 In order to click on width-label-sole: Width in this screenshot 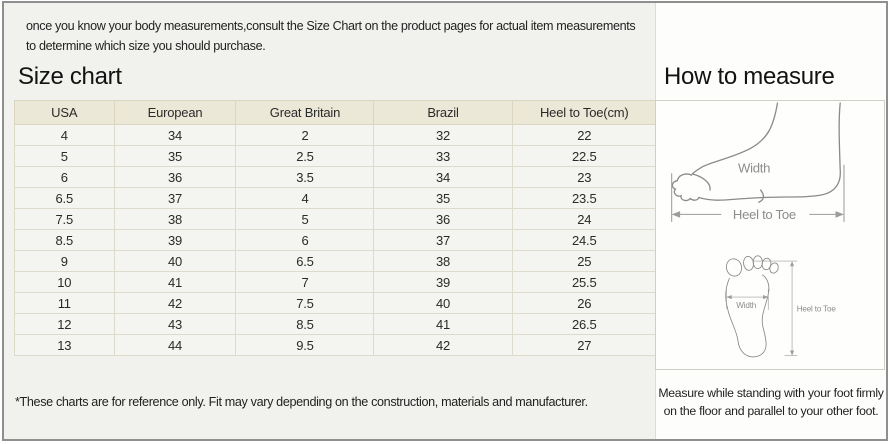, I will do `click(746, 305)`.